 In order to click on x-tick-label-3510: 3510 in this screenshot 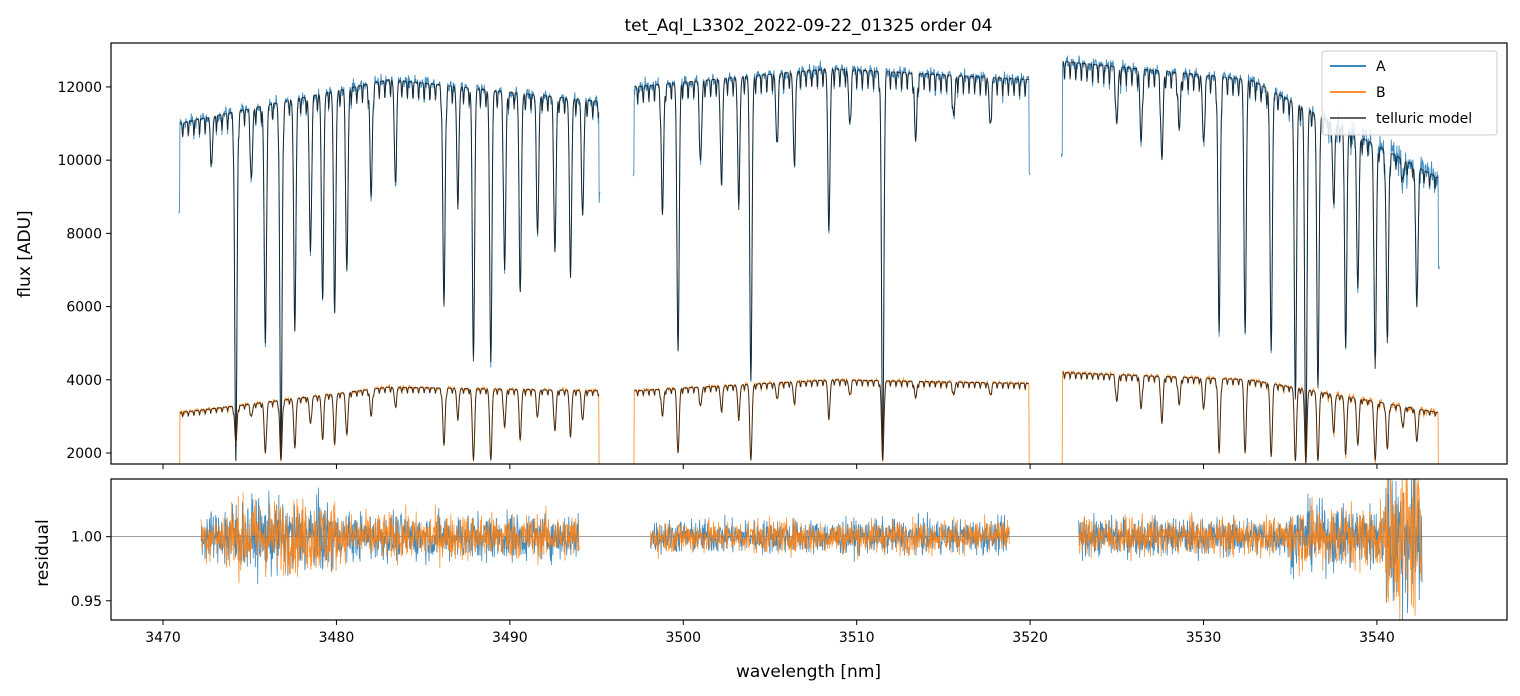, I will do `click(857, 638)`.